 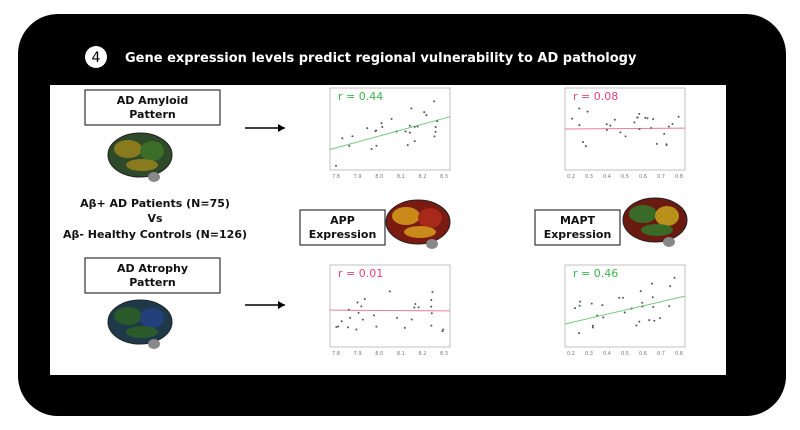 I want to click on step-number: 4, so click(x=96, y=58).